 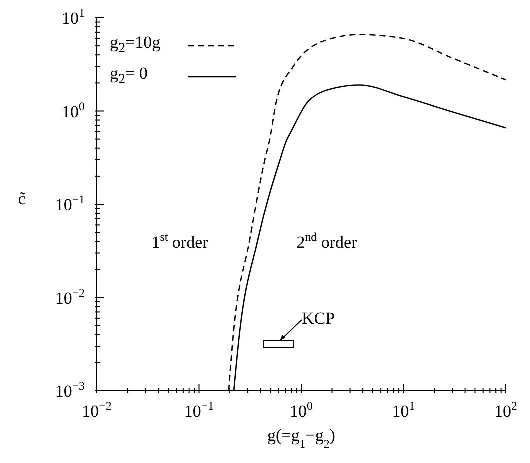 I want to click on legend-label: g$_{2}$=10g, so click(x=136, y=45).